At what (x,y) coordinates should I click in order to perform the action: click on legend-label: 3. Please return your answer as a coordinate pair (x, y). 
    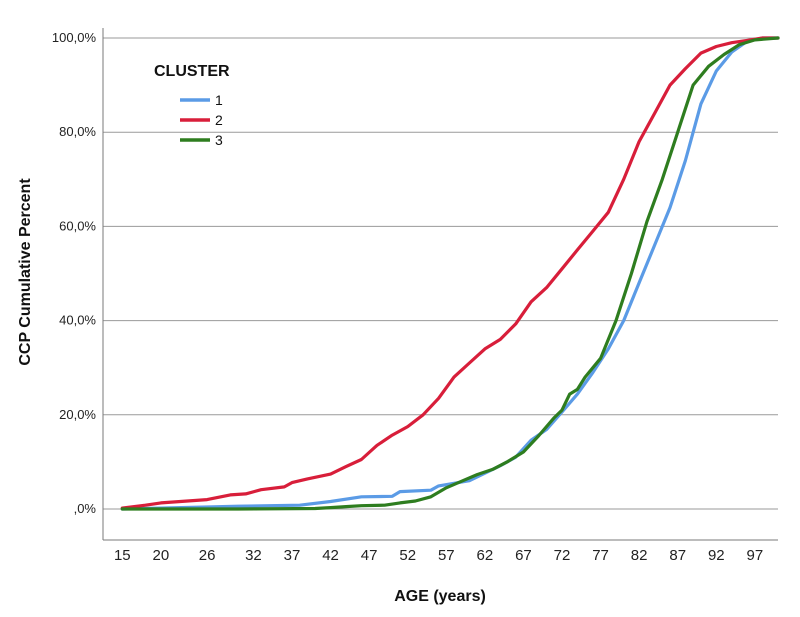
    Looking at the image, I should click on (219, 140).